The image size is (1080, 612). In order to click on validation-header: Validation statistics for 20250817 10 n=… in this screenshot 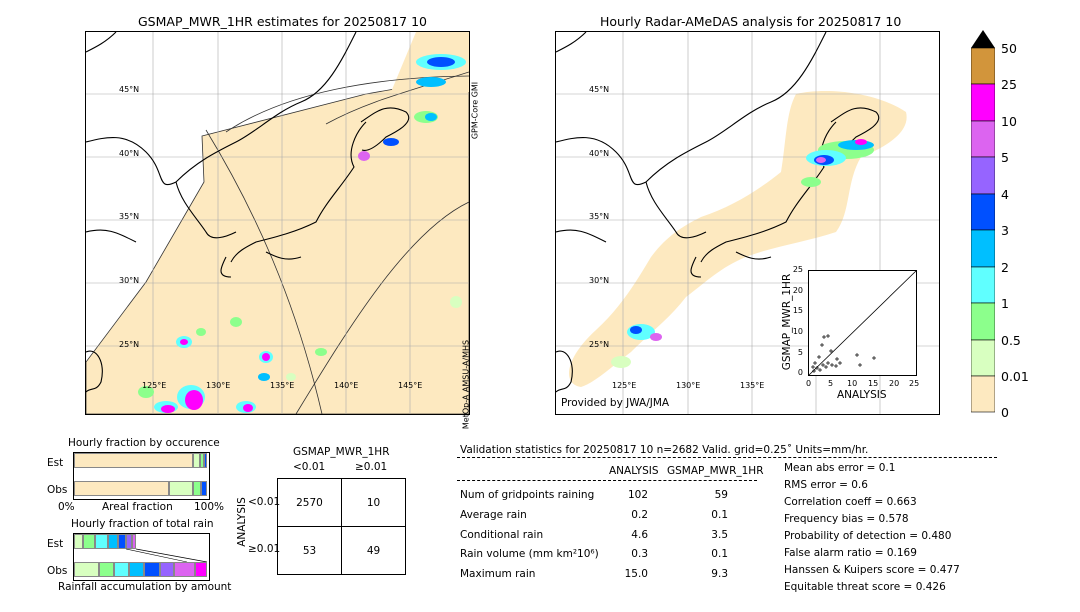, I will do `click(664, 450)`.